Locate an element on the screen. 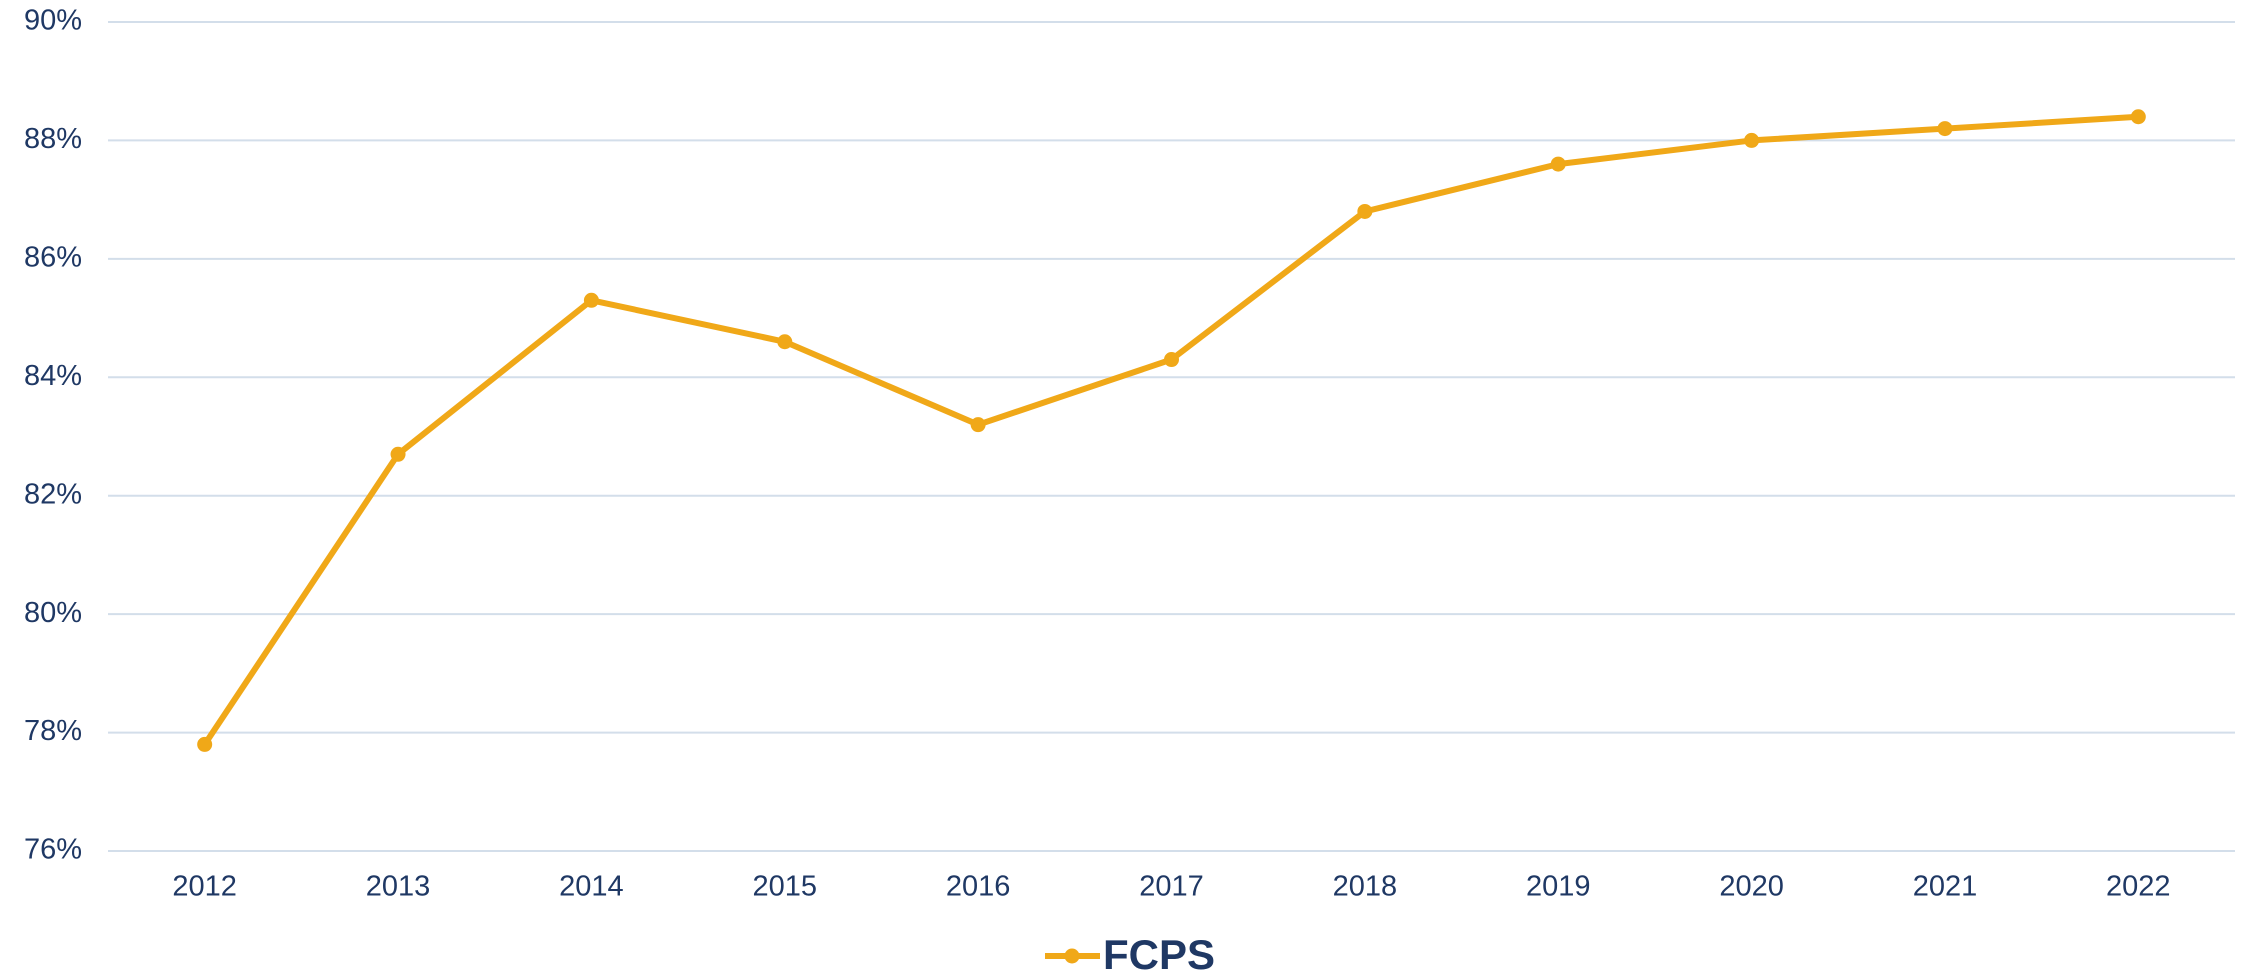 Image resolution: width=2254 pixels, height=978 pixels. legend-label: FCPS is located at coordinates (1159, 954).